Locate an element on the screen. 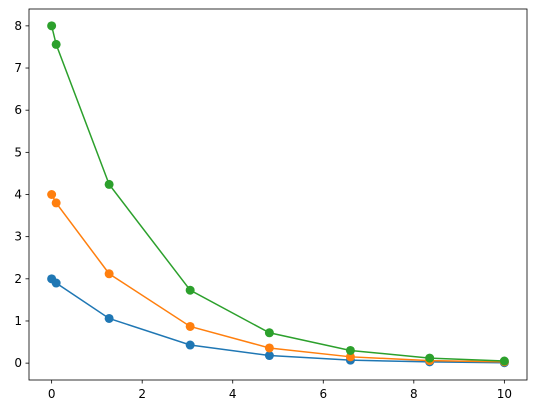  y-tick-label: 2 is located at coordinates (18, 279).